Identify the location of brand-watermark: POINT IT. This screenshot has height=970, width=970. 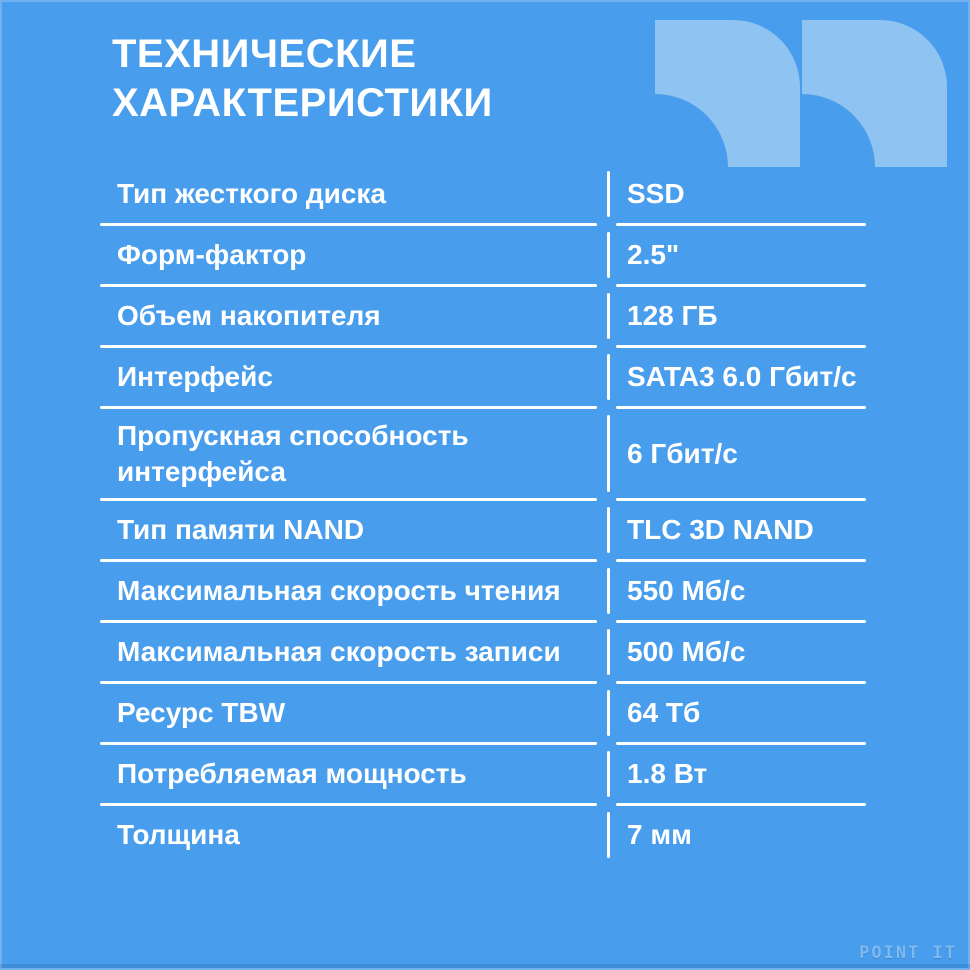
(908, 953).